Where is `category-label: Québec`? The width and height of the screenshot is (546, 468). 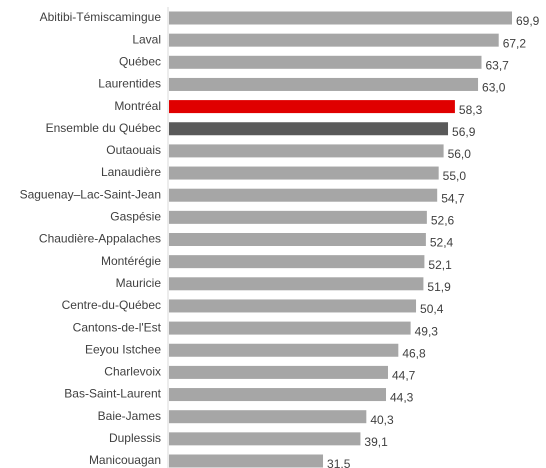
category-label: Québec is located at coordinates (140, 61).